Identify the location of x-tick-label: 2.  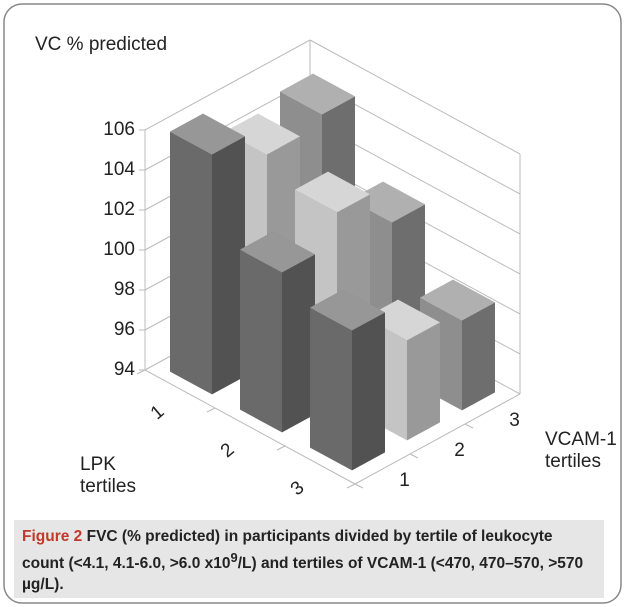
(228, 450).